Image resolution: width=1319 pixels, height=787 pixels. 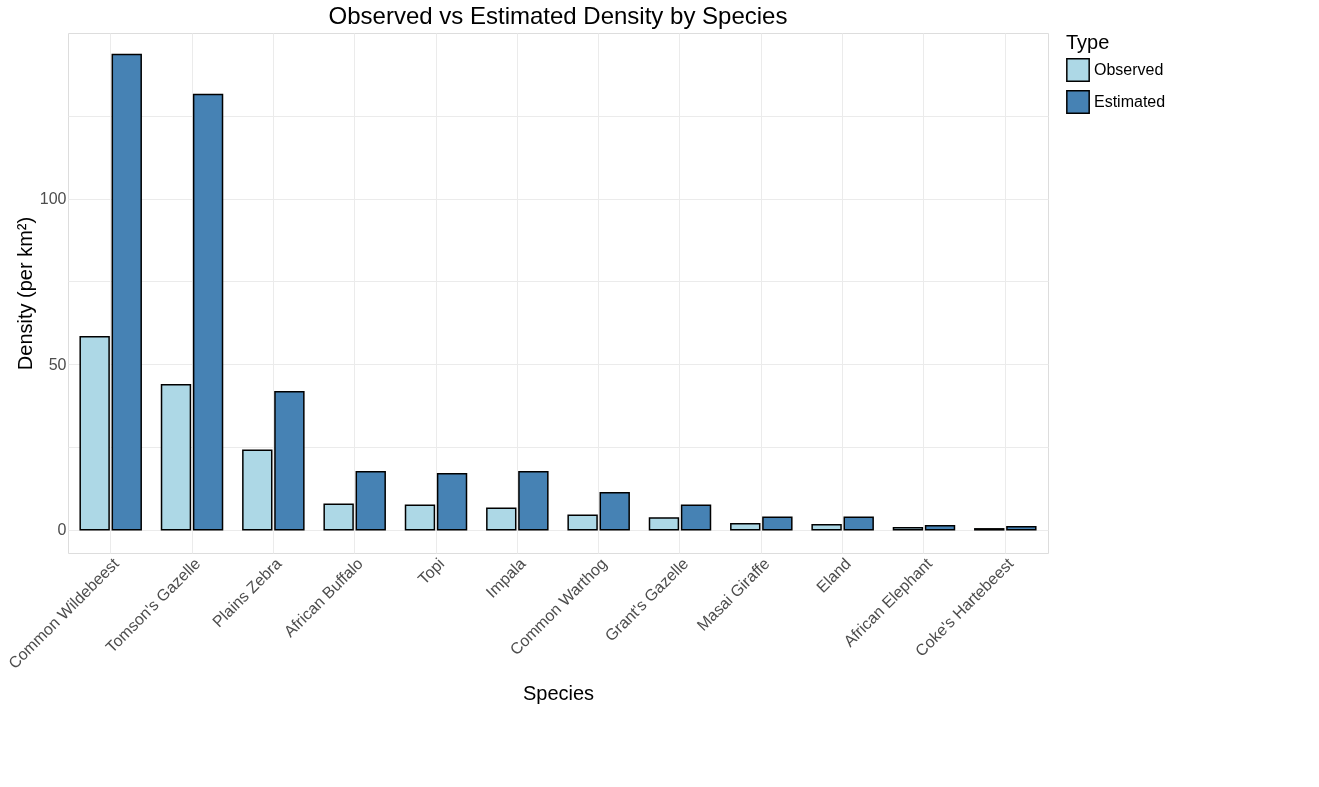 What do you see at coordinates (53, 199) in the screenshot?
I see `y-tick-label: 100` at bounding box center [53, 199].